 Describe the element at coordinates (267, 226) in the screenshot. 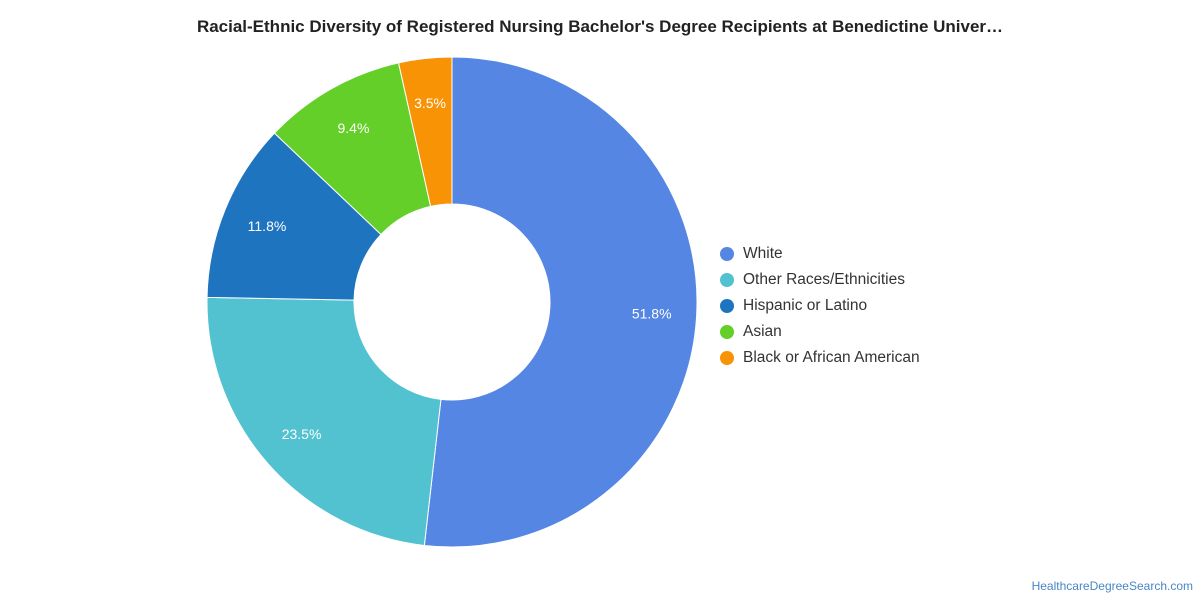

I see `slice-label-2: 11.8%` at that location.